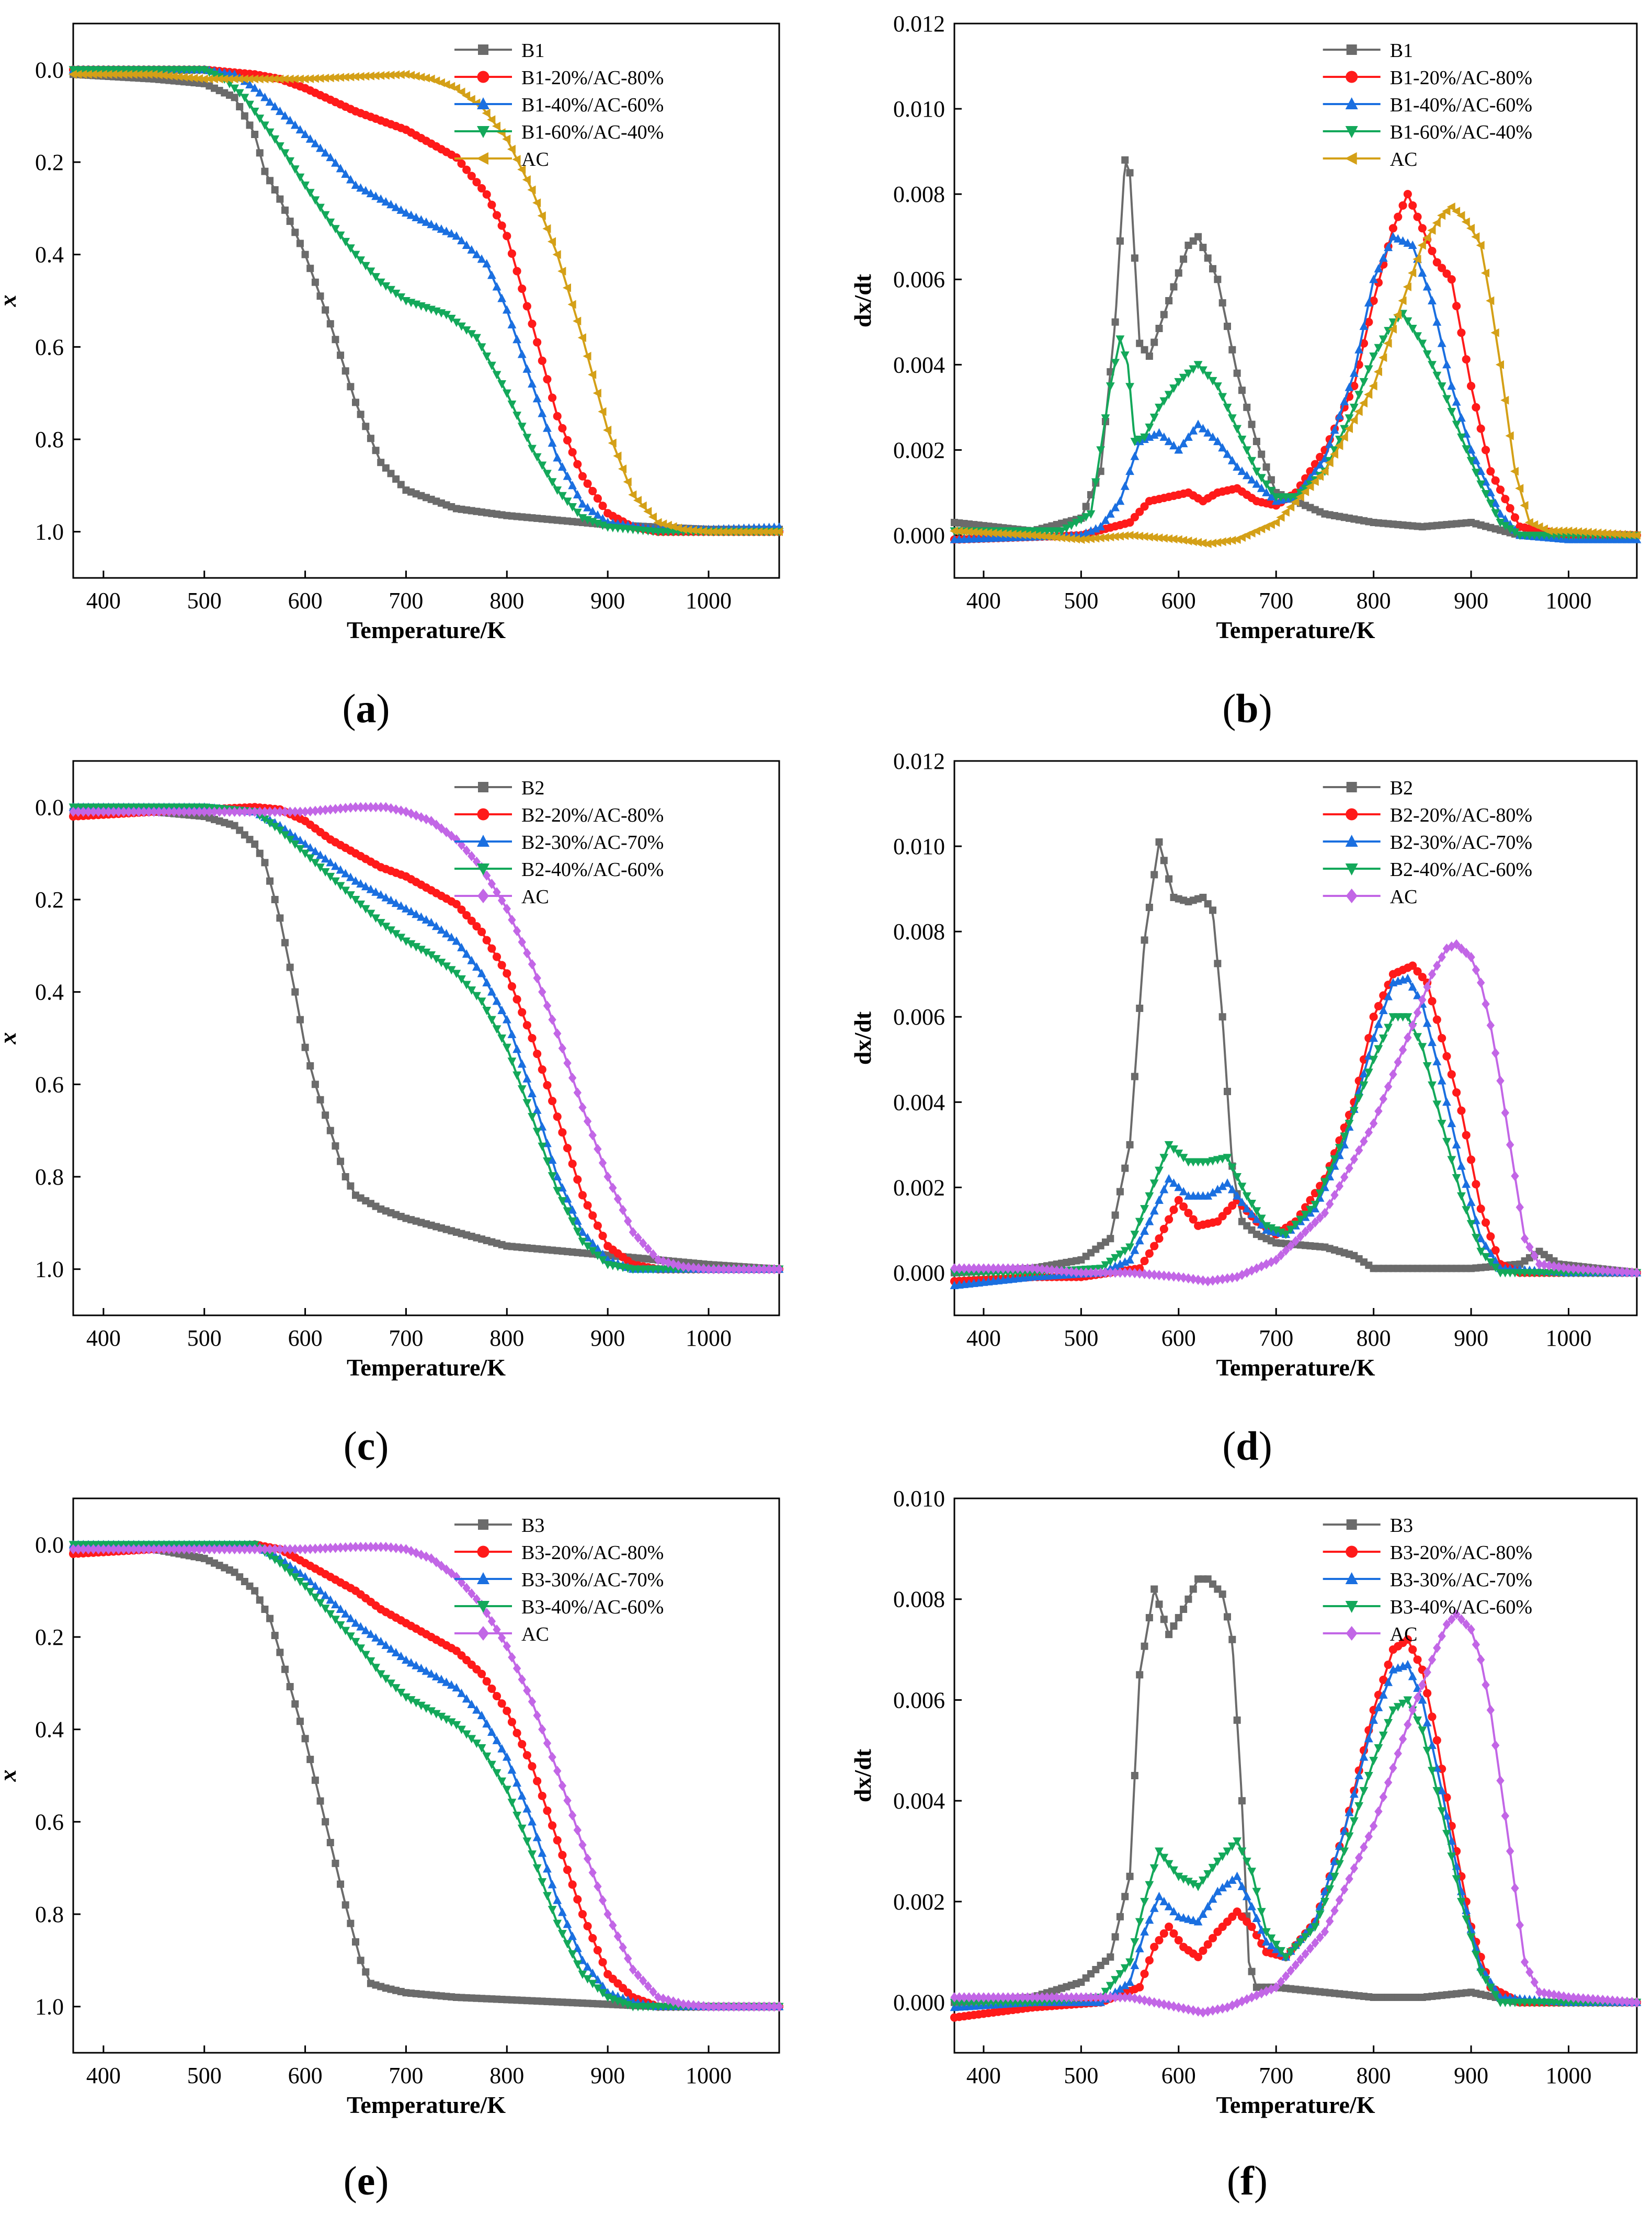 The width and height of the screenshot is (1652, 2217). Describe the element at coordinates (559, 870) in the screenshot. I see `legend-entry: B2-40%/AC-60%` at that location.